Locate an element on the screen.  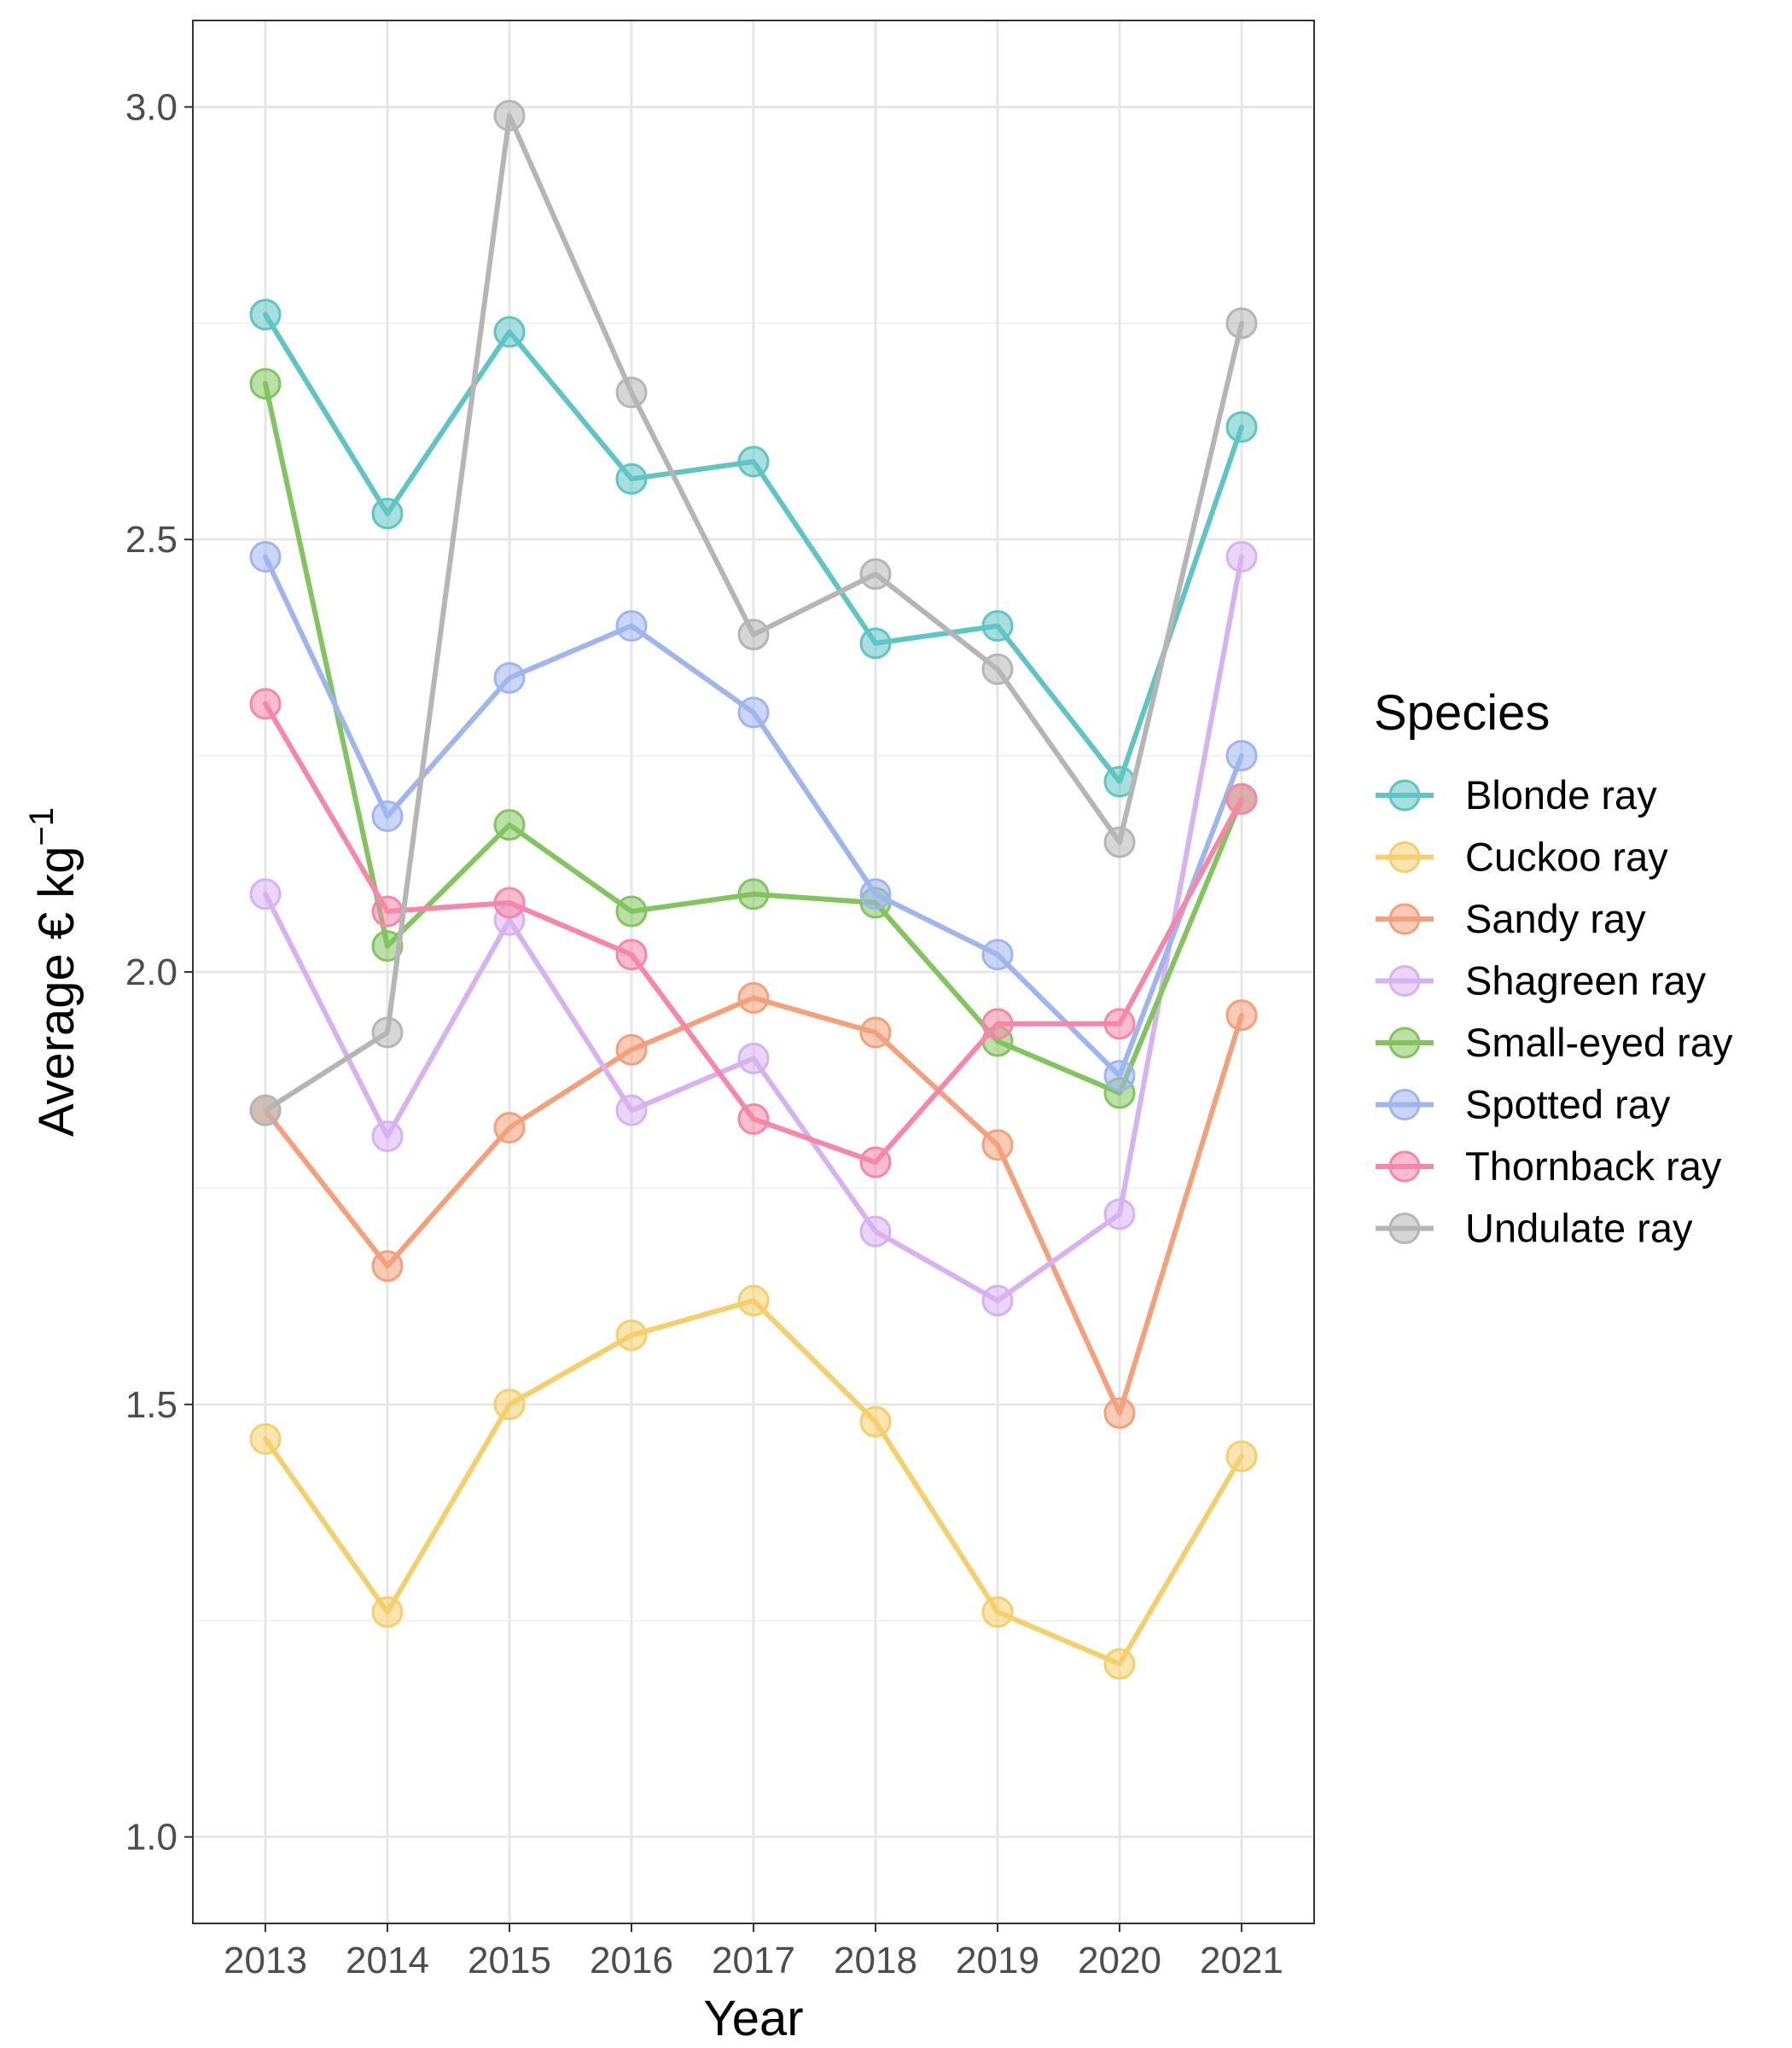
legend-item: Thornback ray is located at coordinates (1549, 1166).